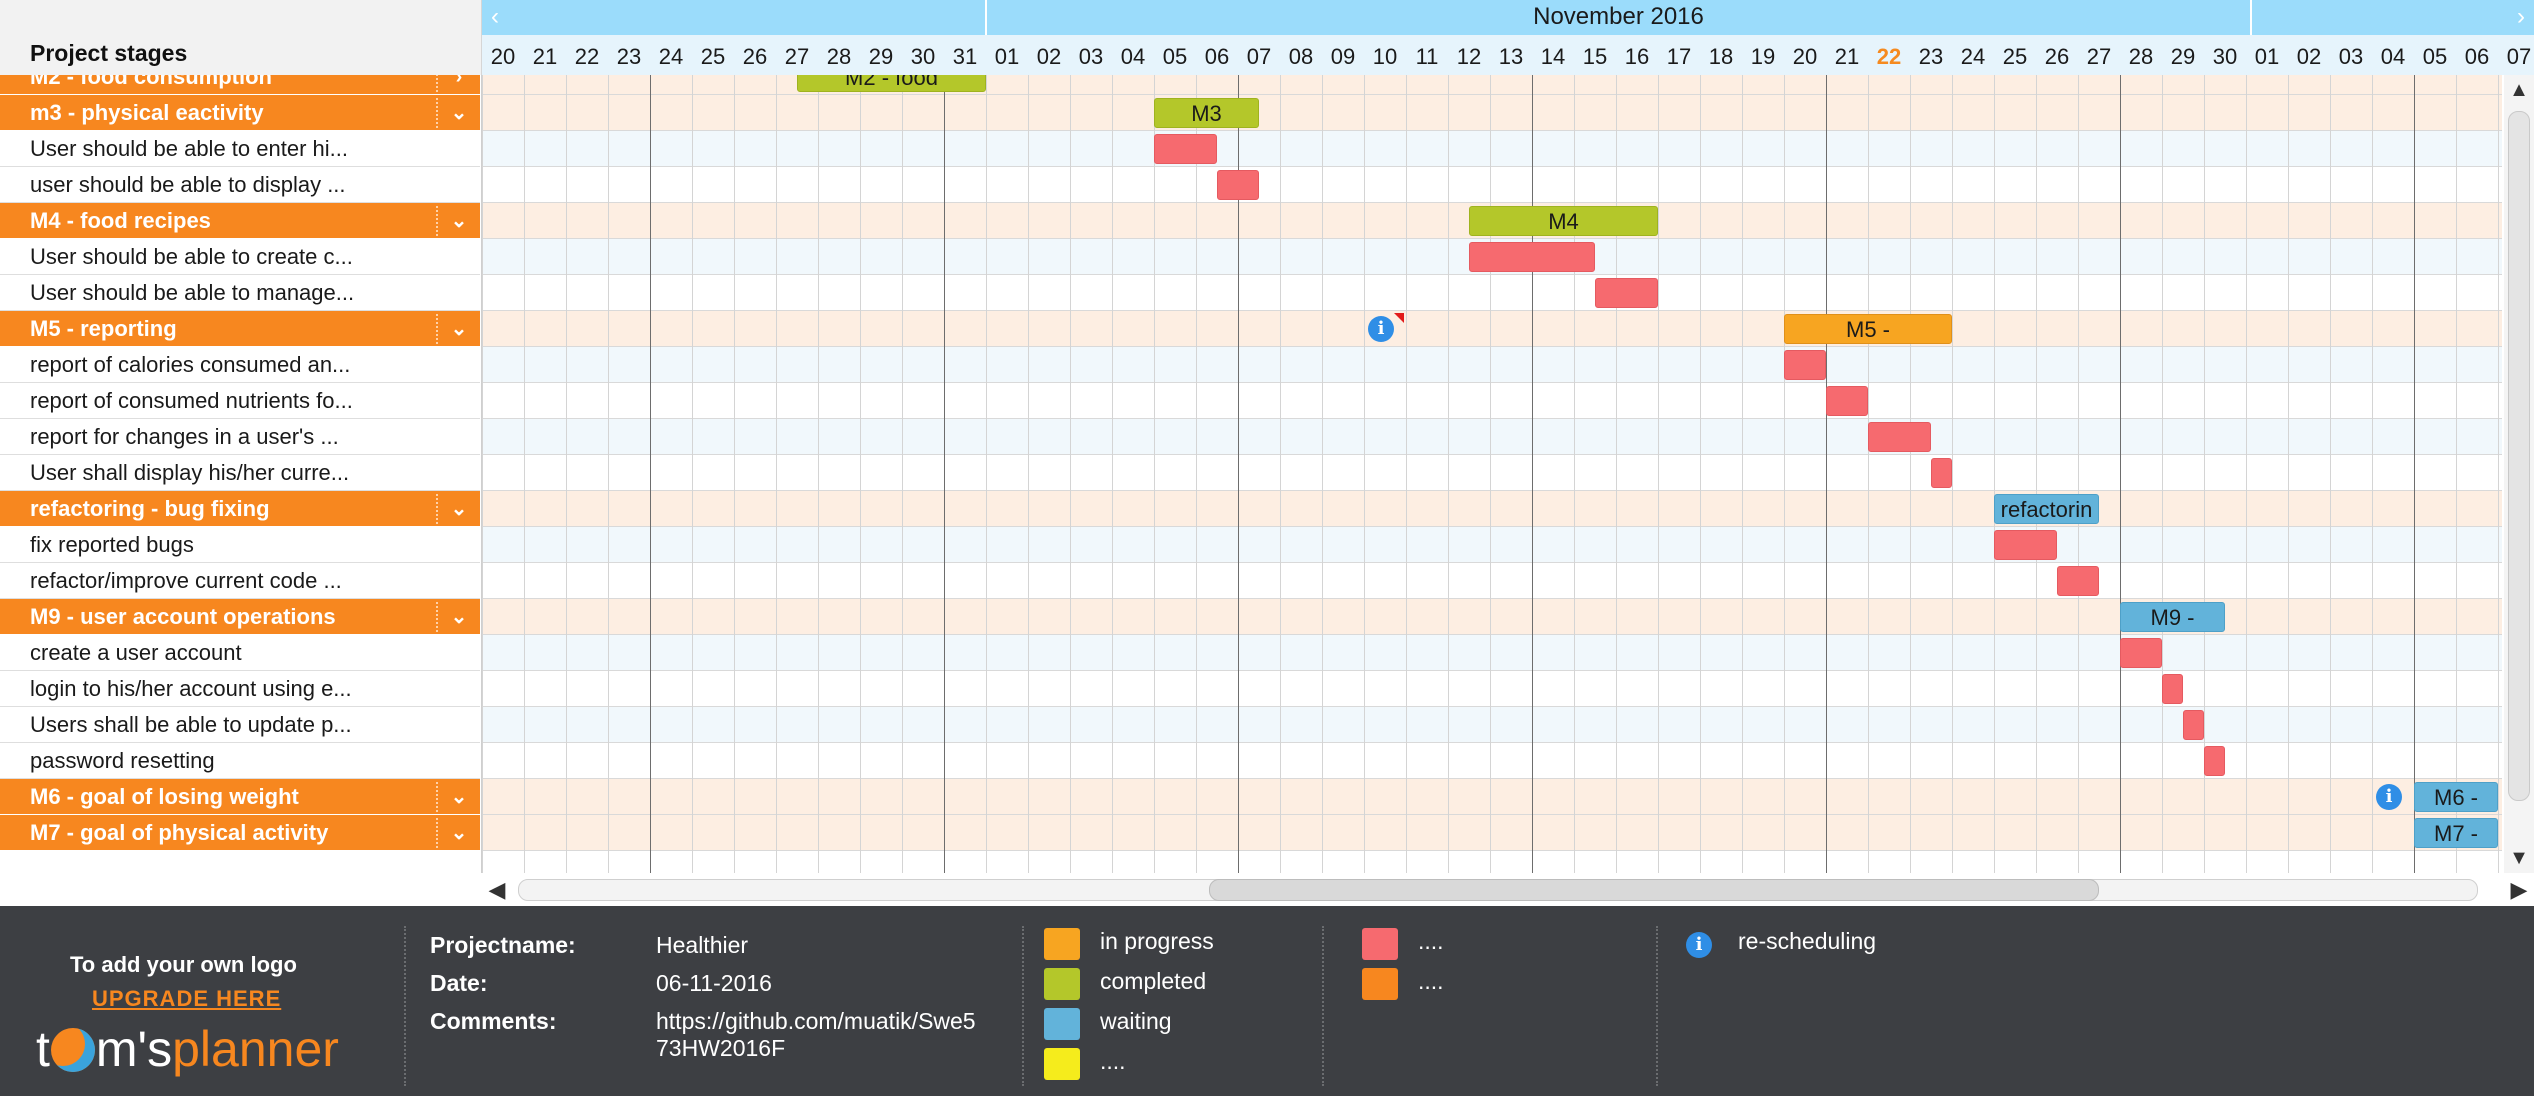 The height and width of the screenshot is (1096, 2534). Describe the element at coordinates (240, 653) in the screenshot. I see `task-row-create-a-user-account: create a user account` at that location.